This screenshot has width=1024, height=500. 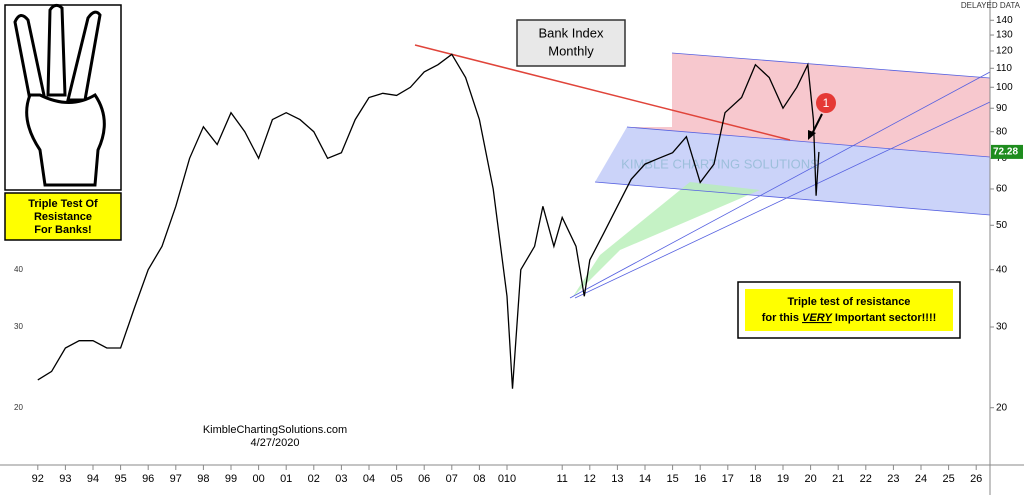 I want to click on callout-text: Resistance, so click(x=63, y=217).